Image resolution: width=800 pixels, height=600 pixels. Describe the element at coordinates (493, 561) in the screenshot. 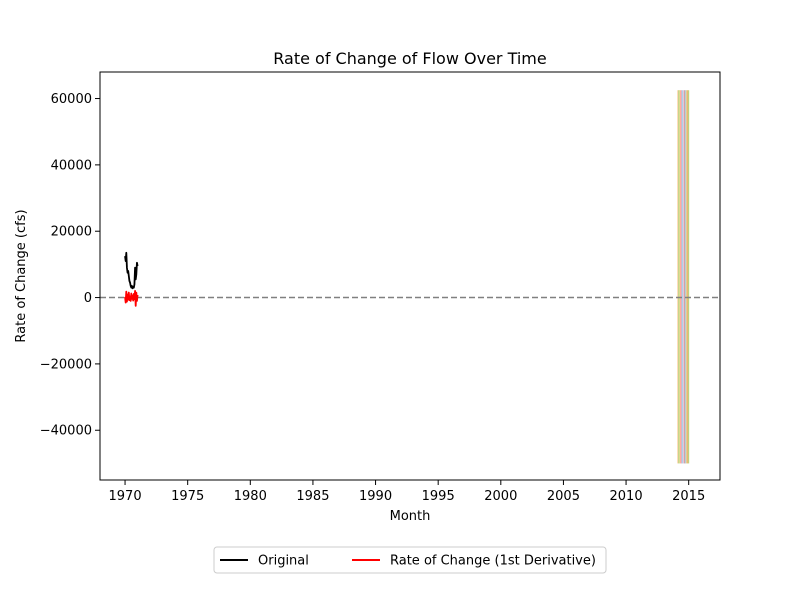

I see `legend-label-rate-of-change: Rate of Change (1st Derivative)` at that location.